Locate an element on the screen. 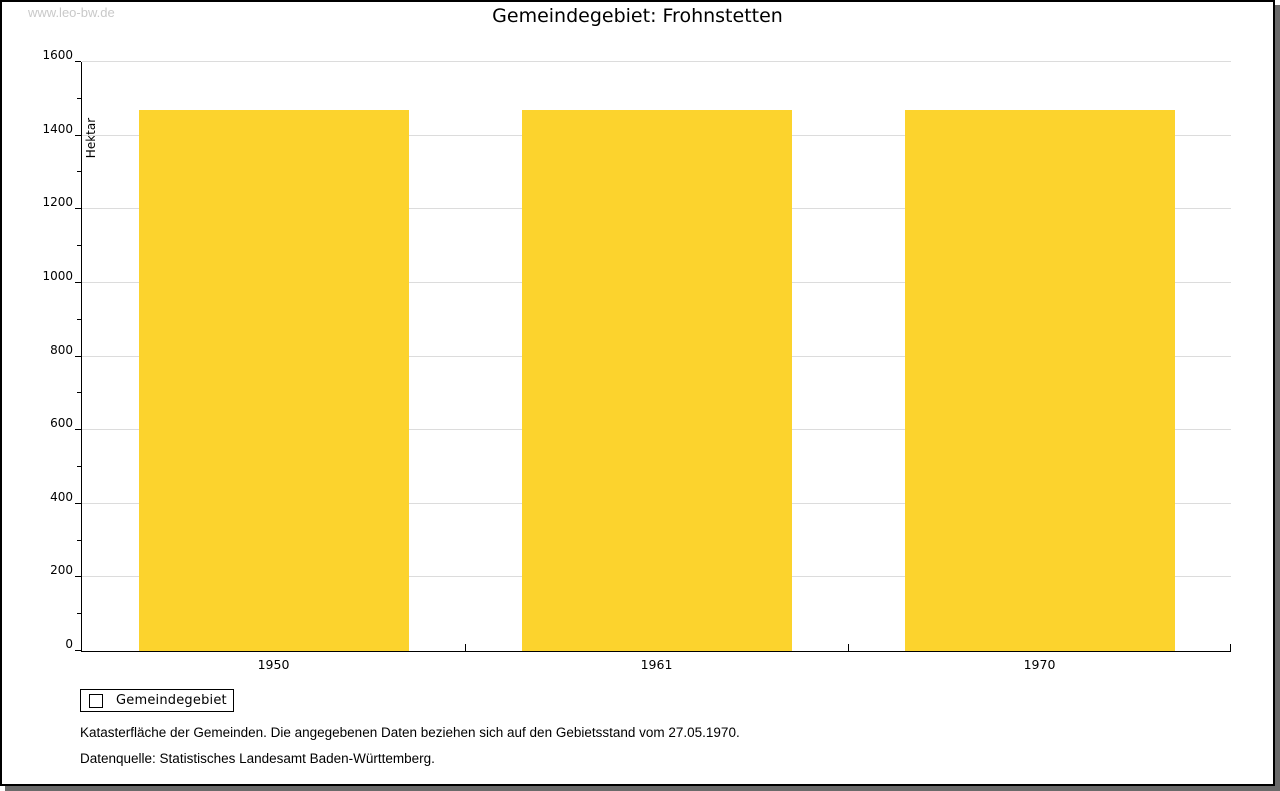 The width and height of the screenshot is (1280, 791). x-axis-end-tick is located at coordinates (1230, 647).